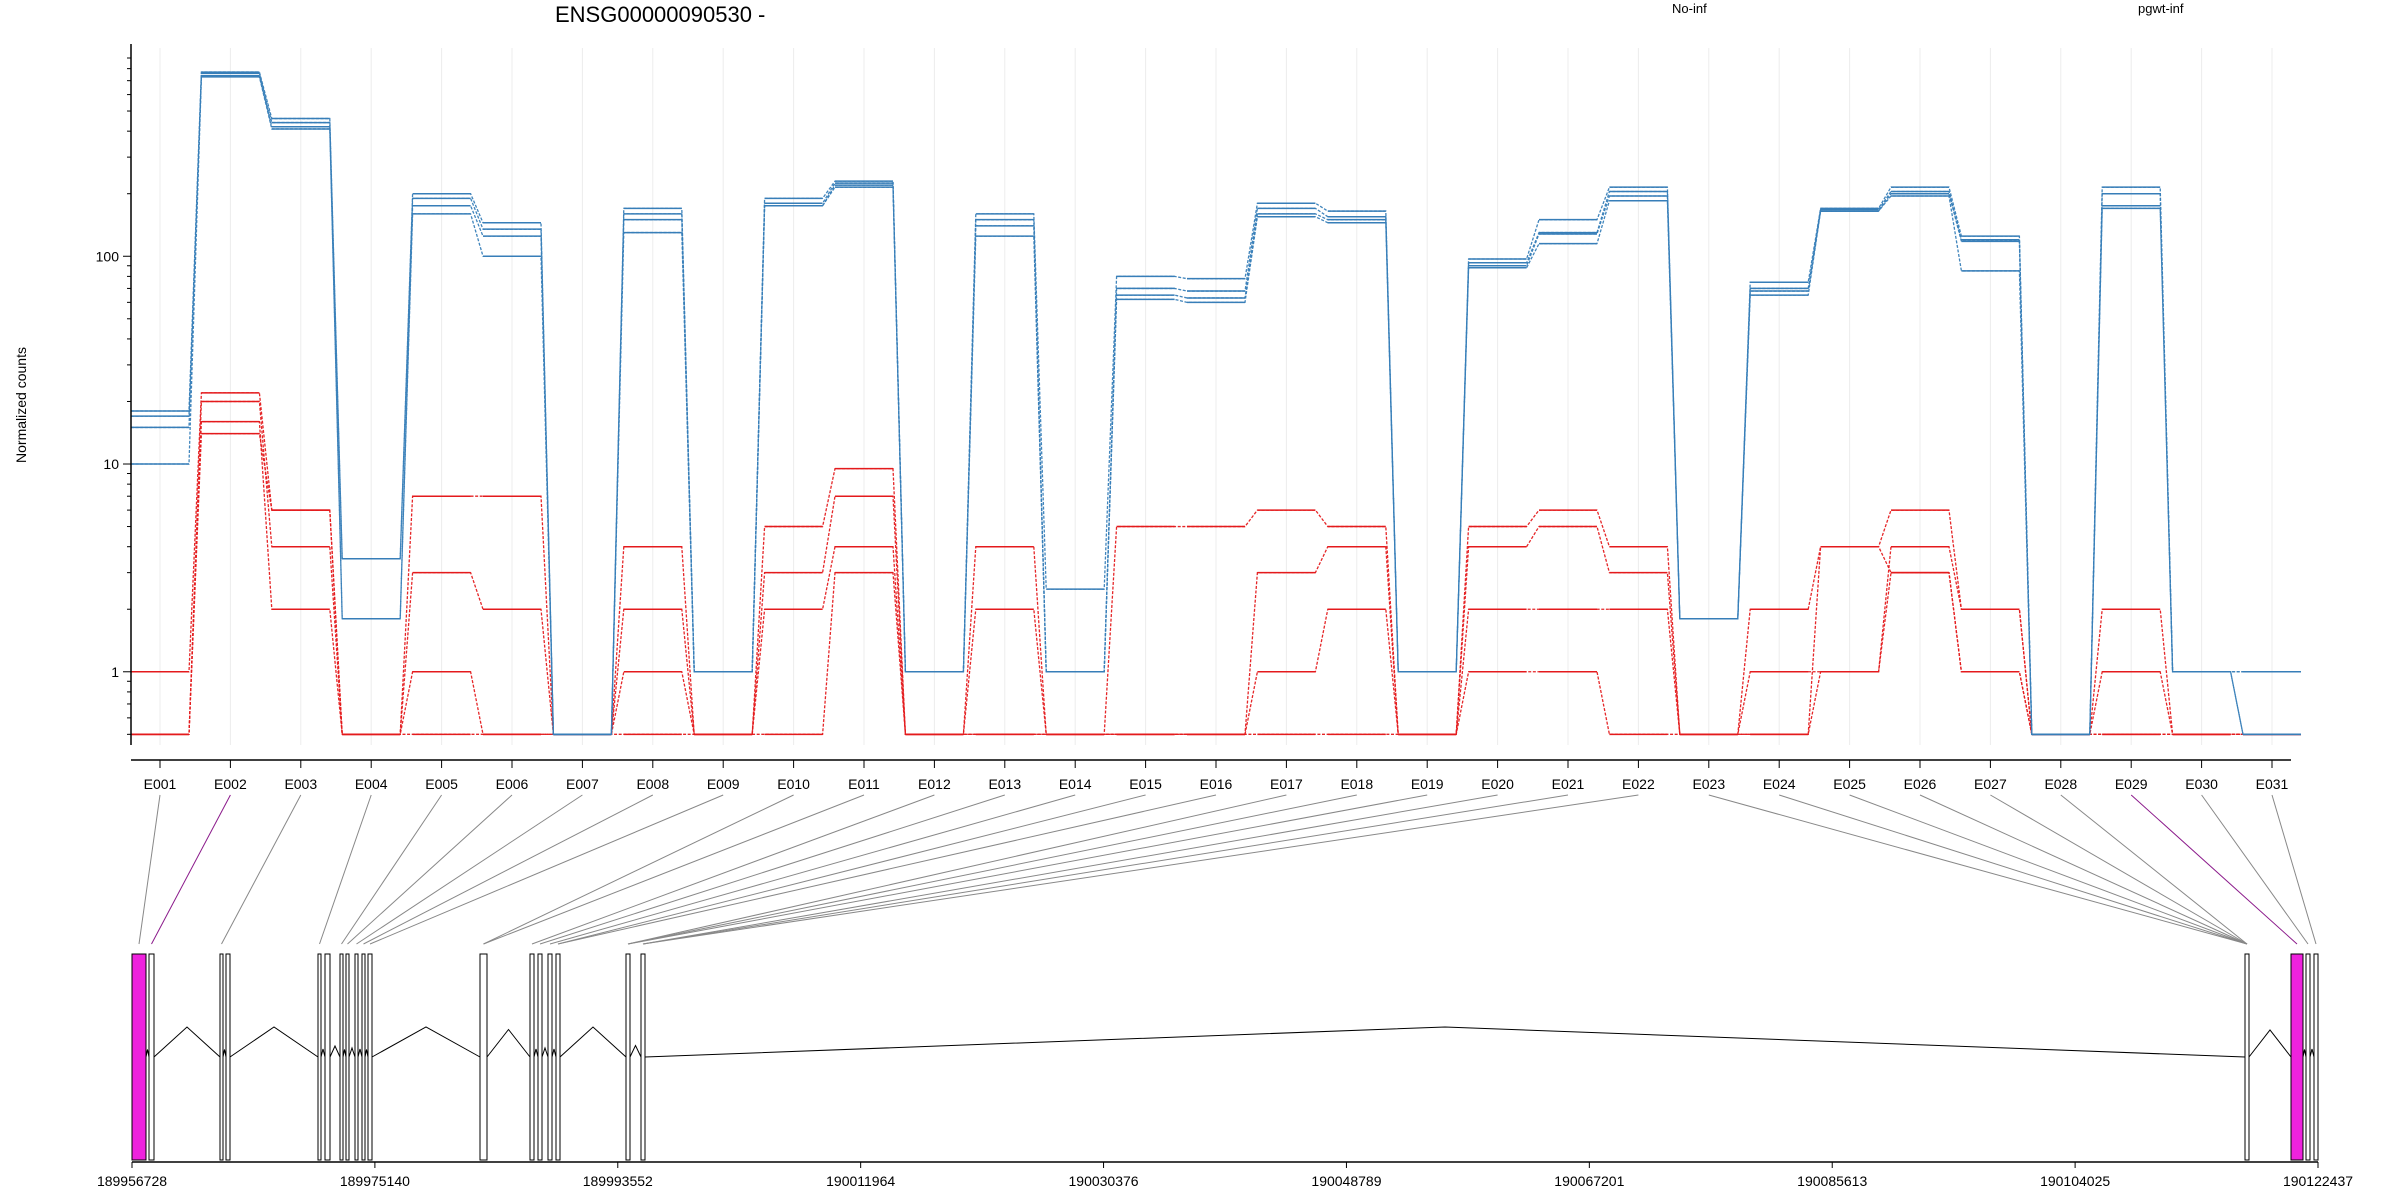 Image resolution: width=2400 pixels, height=1200 pixels. Describe the element at coordinates (1497, 784) in the screenshot. I see `x-tick-label-e020: E020` at that location.